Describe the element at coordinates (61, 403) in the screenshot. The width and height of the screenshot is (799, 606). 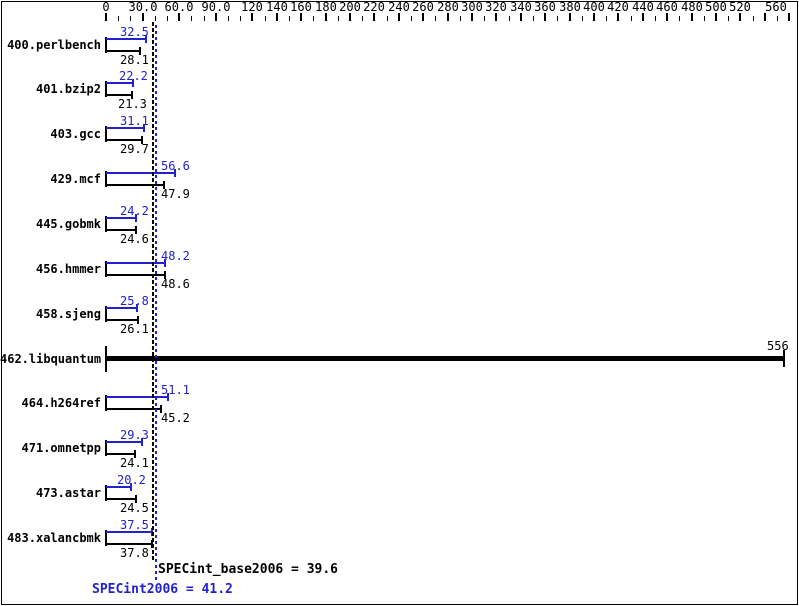
I see `benchmark-label: 464.h264ref` at that location.